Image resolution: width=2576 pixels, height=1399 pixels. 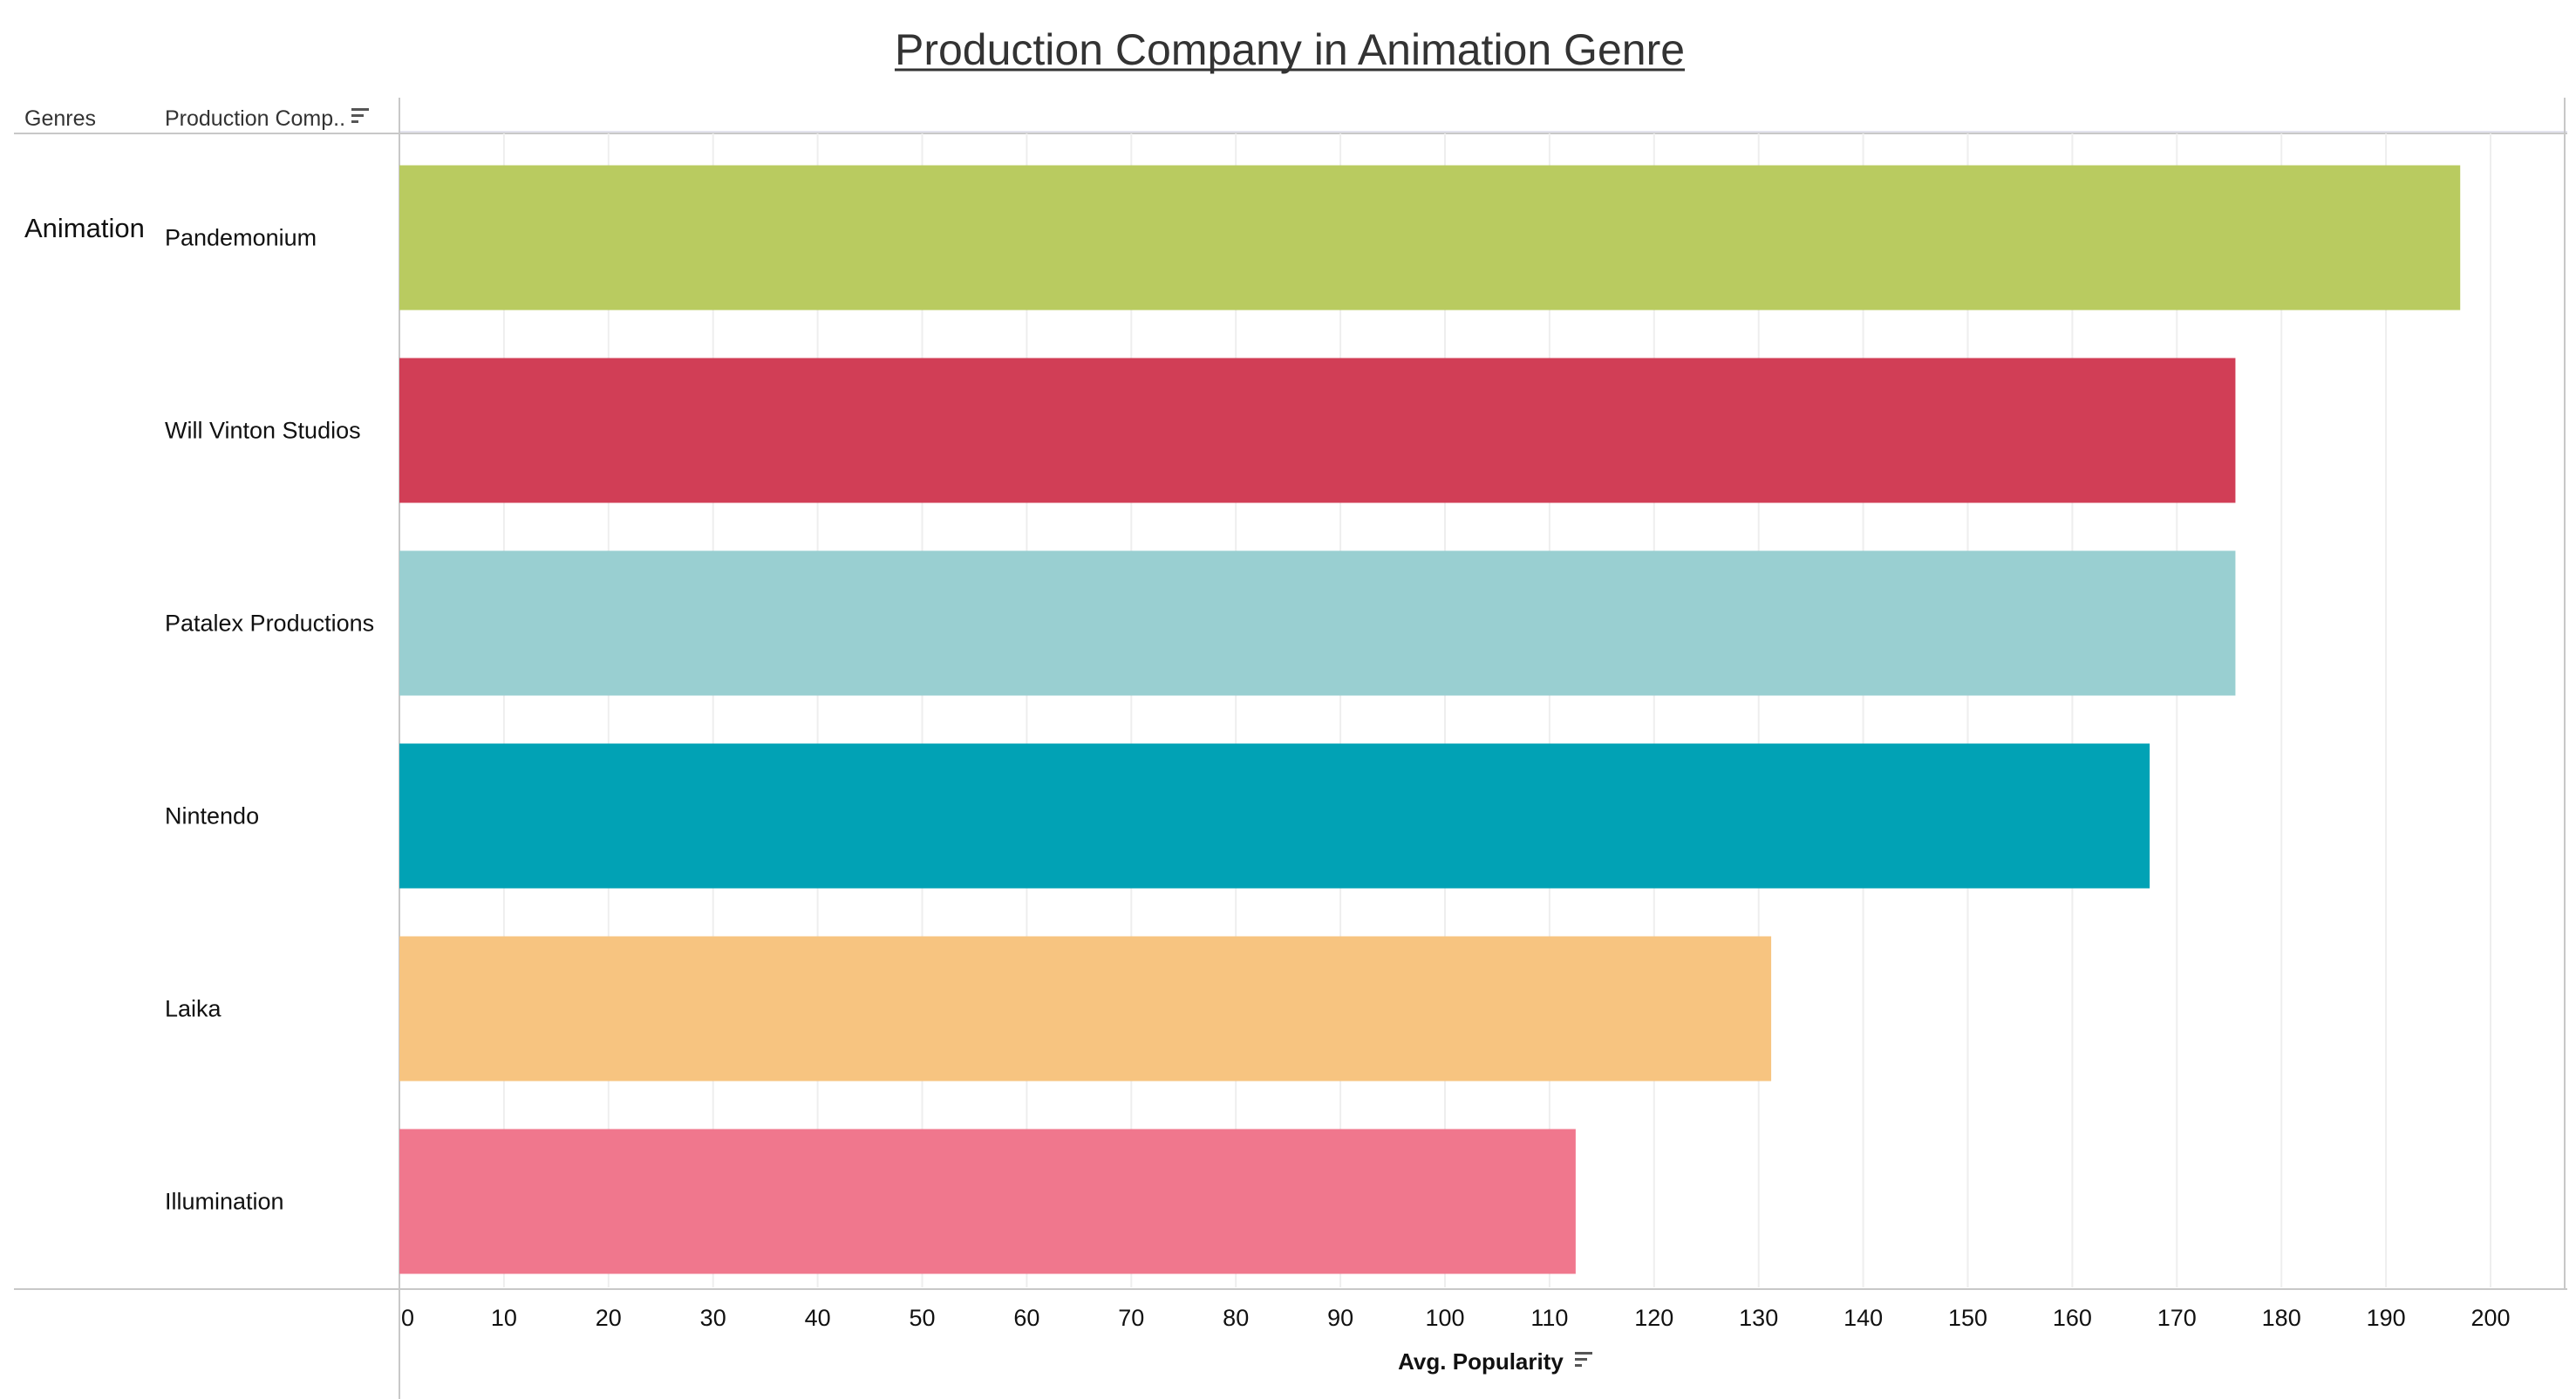 I want to click on bar-will-vinton-studios, so click(x=1318, y=430).